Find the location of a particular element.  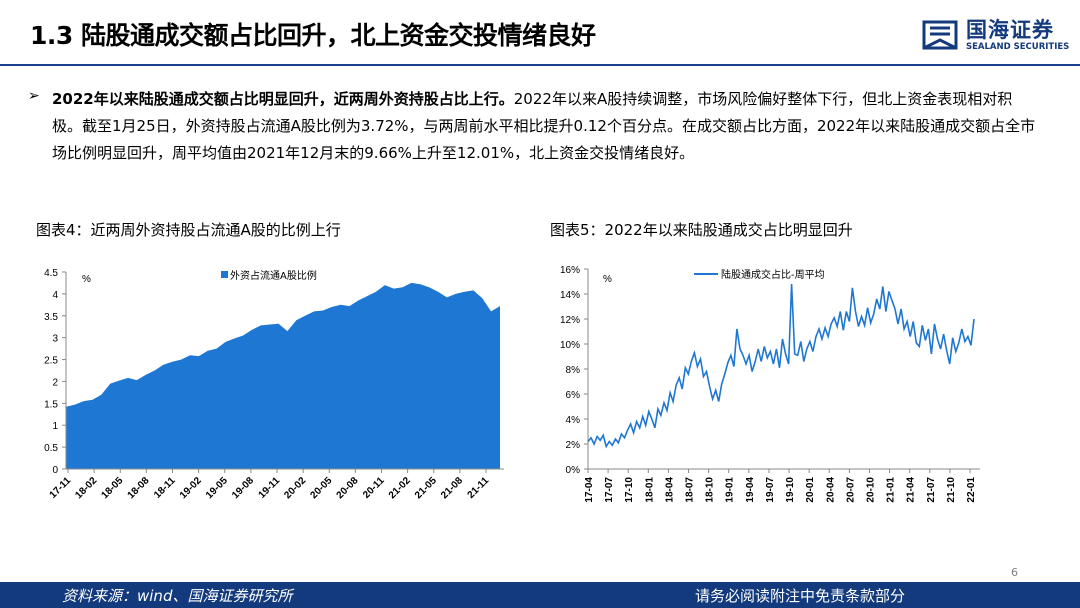

chart5-x-tick-label: 20-07 is located at coordinates (850, 490).